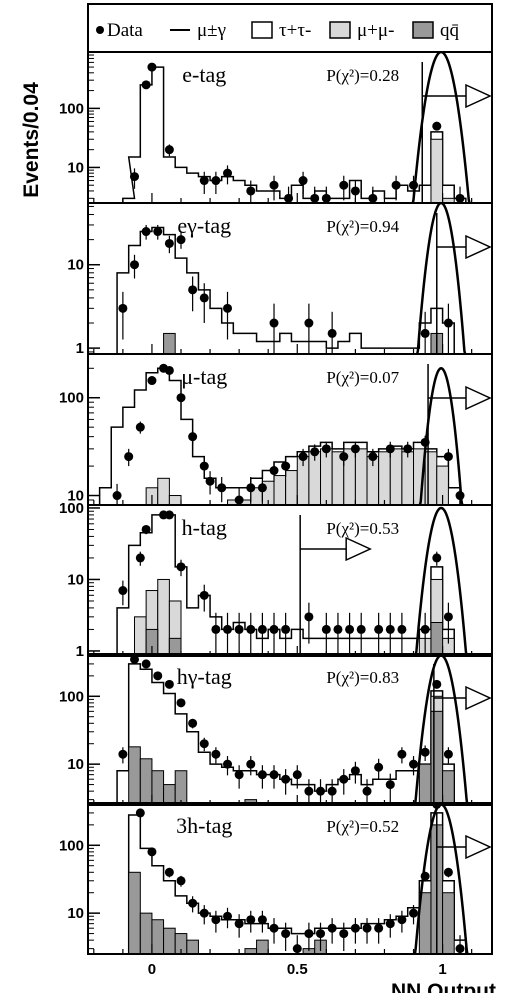 This screenshot has width=508, height=993. I want to click on panel-chi2-label: P(χ²)=0.83, so click(362, 677).